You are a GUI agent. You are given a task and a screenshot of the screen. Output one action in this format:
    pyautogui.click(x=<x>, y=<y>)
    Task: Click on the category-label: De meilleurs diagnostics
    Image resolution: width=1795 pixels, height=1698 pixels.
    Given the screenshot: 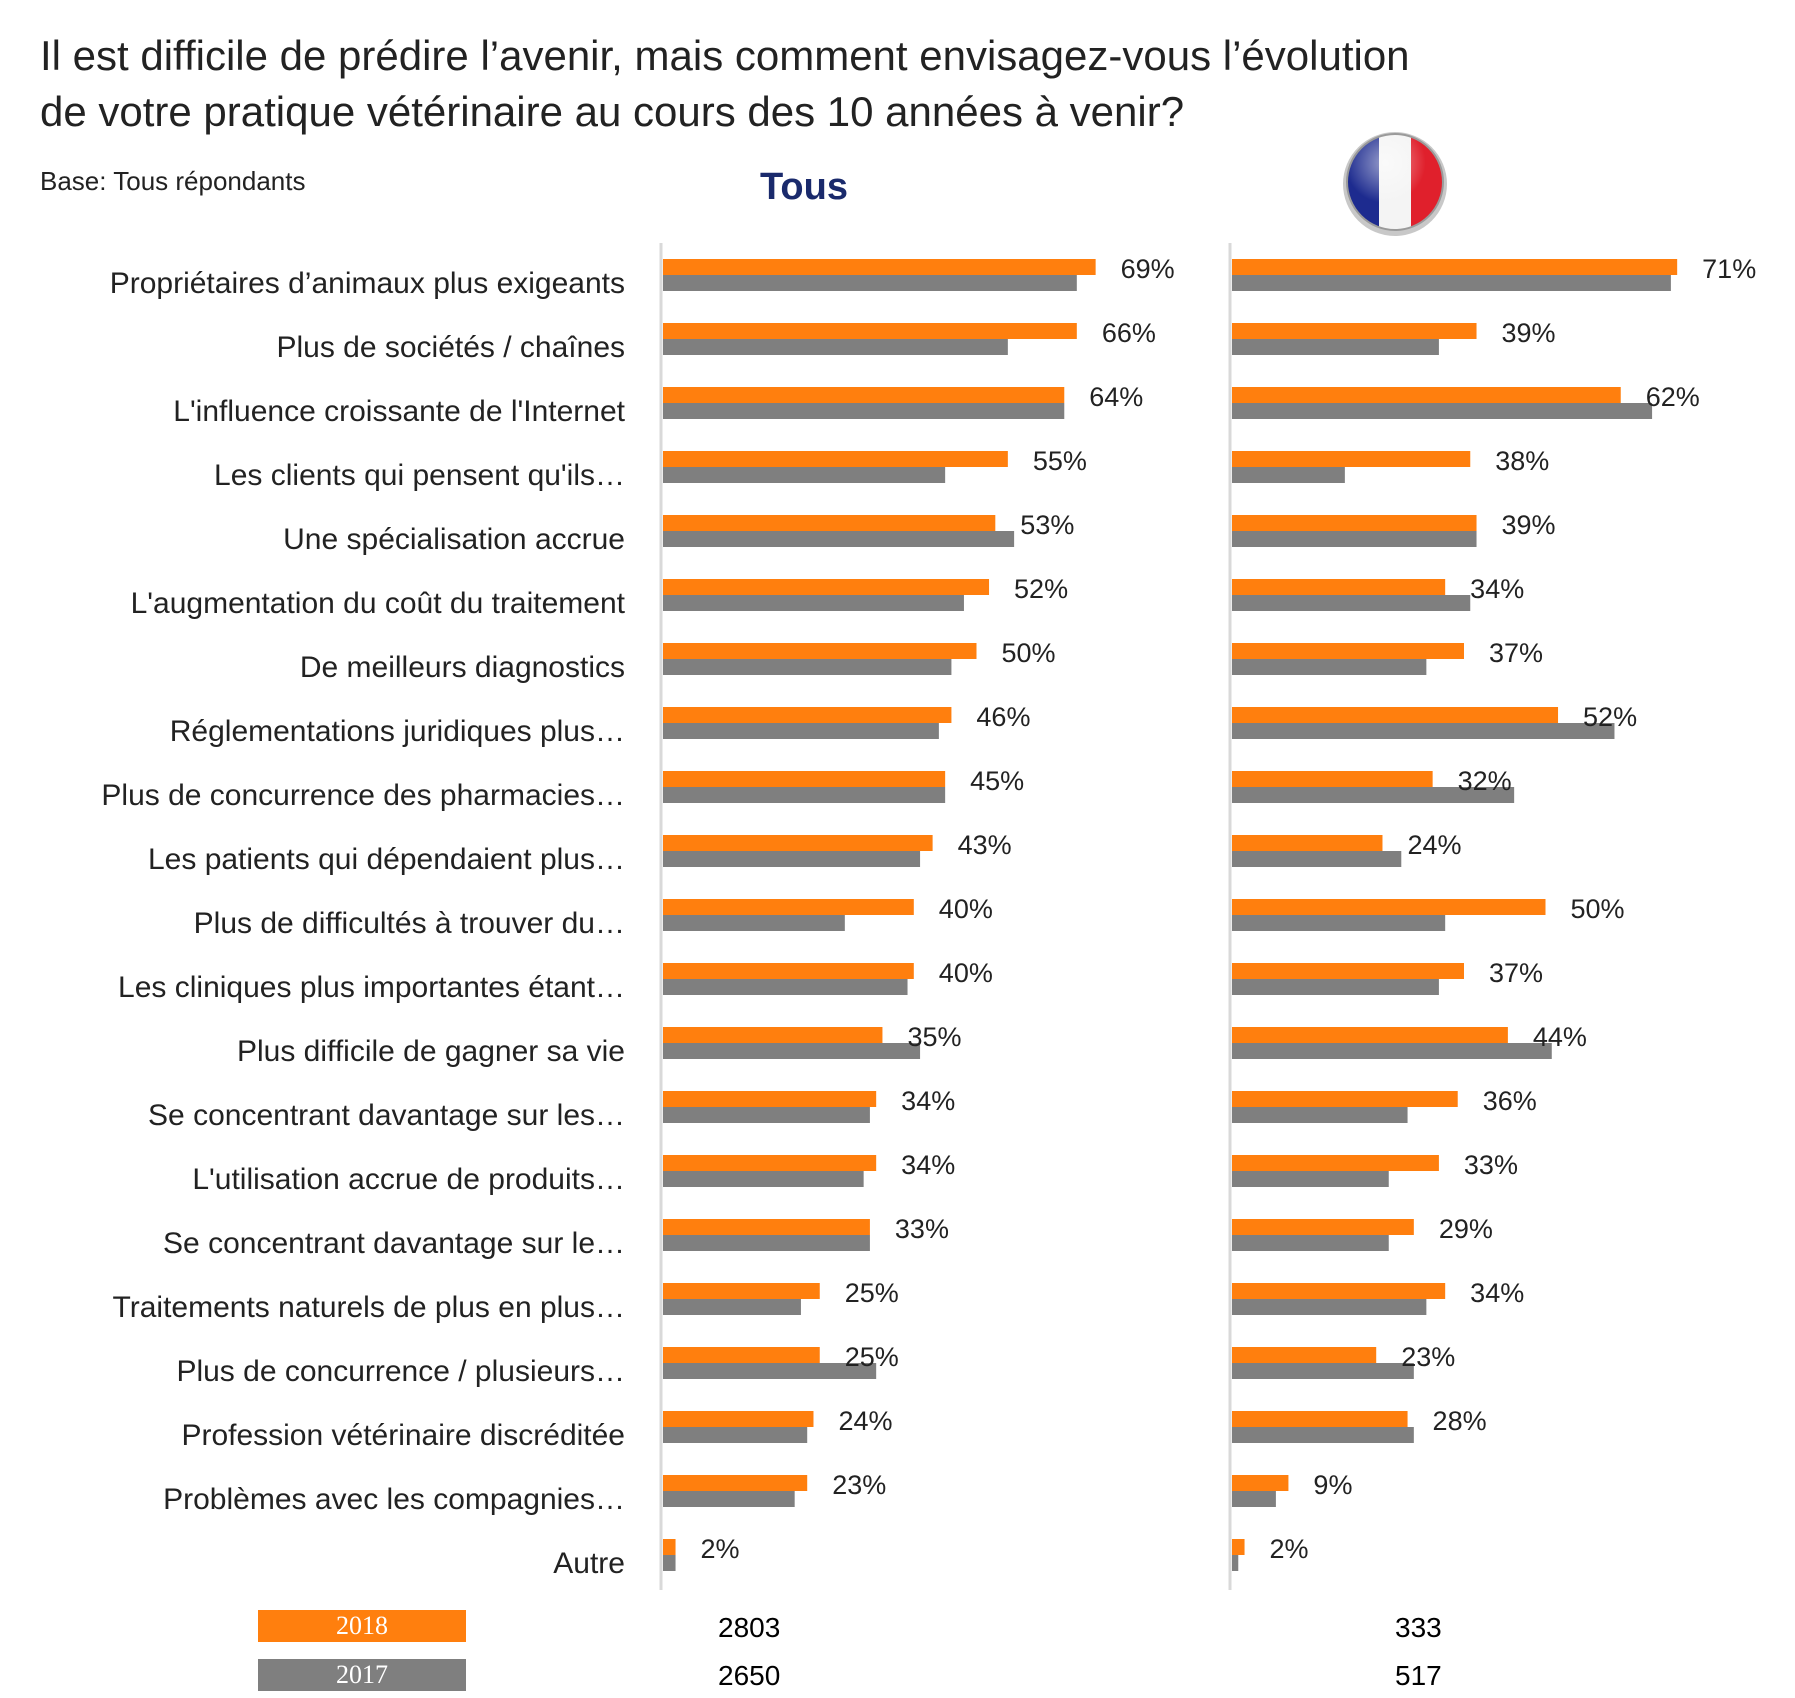 What is the action you would take?
    pyautogui.click(x=462, y=667)
    